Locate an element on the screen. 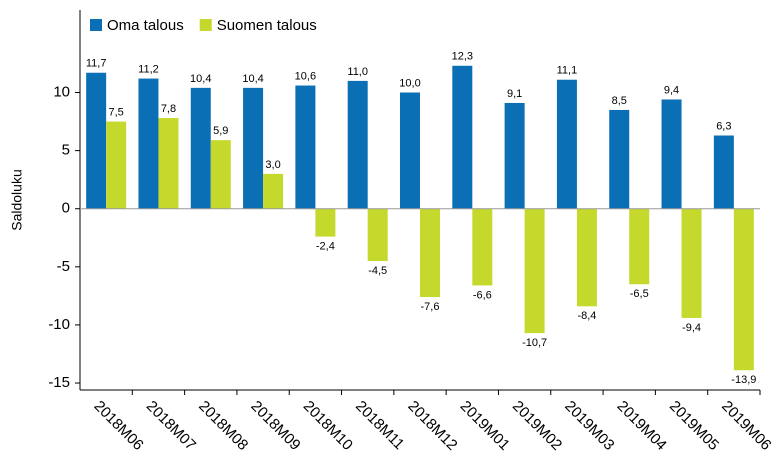 This screenshot has height=468, width=772. x-tick-label: 2019M03 is located at coordinates (589, 426).